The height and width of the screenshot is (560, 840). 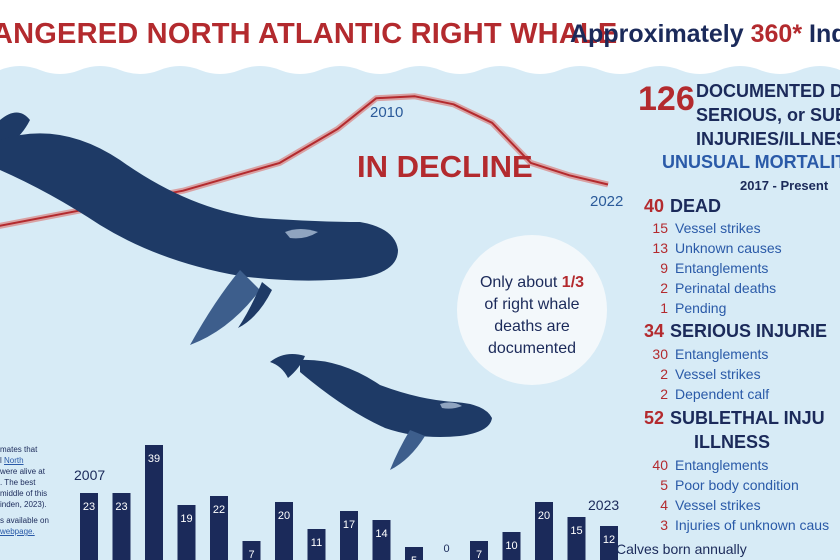 I want to click on calves-bar-value-label: 11, so click(x=316, y=543).